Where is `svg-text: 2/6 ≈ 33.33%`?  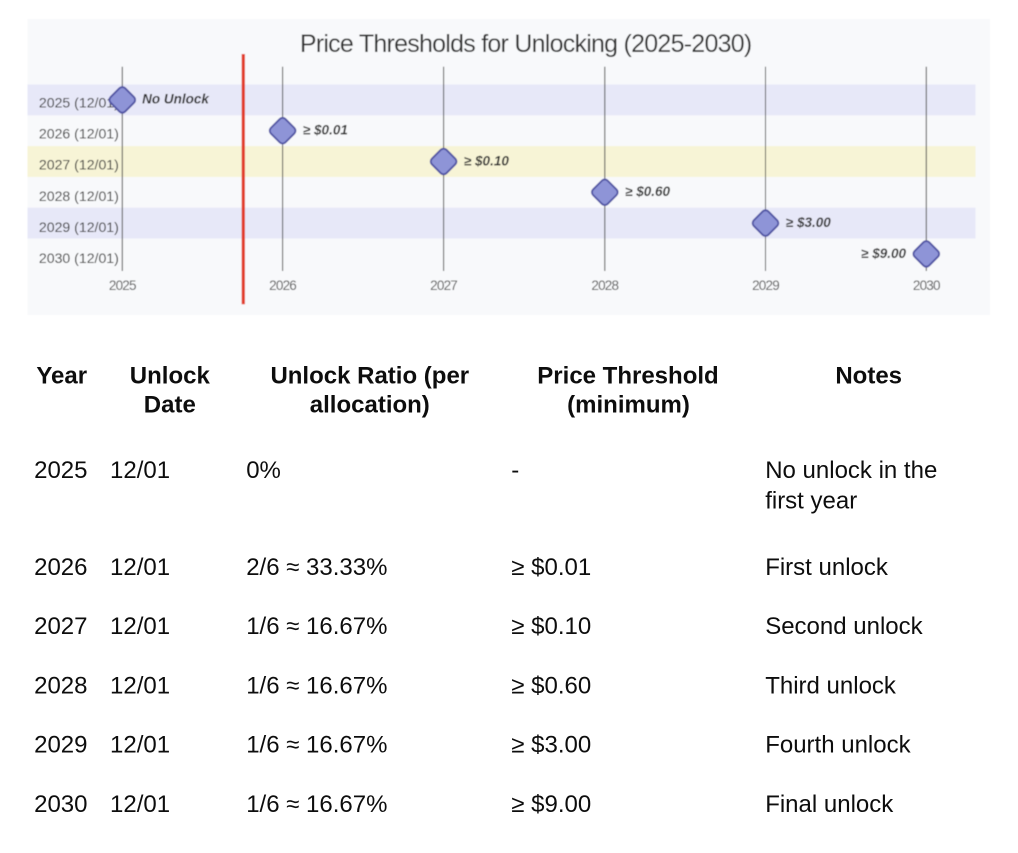 svg-text: 2/6 ≈ 33.33% is located at coordinates (316, 567).